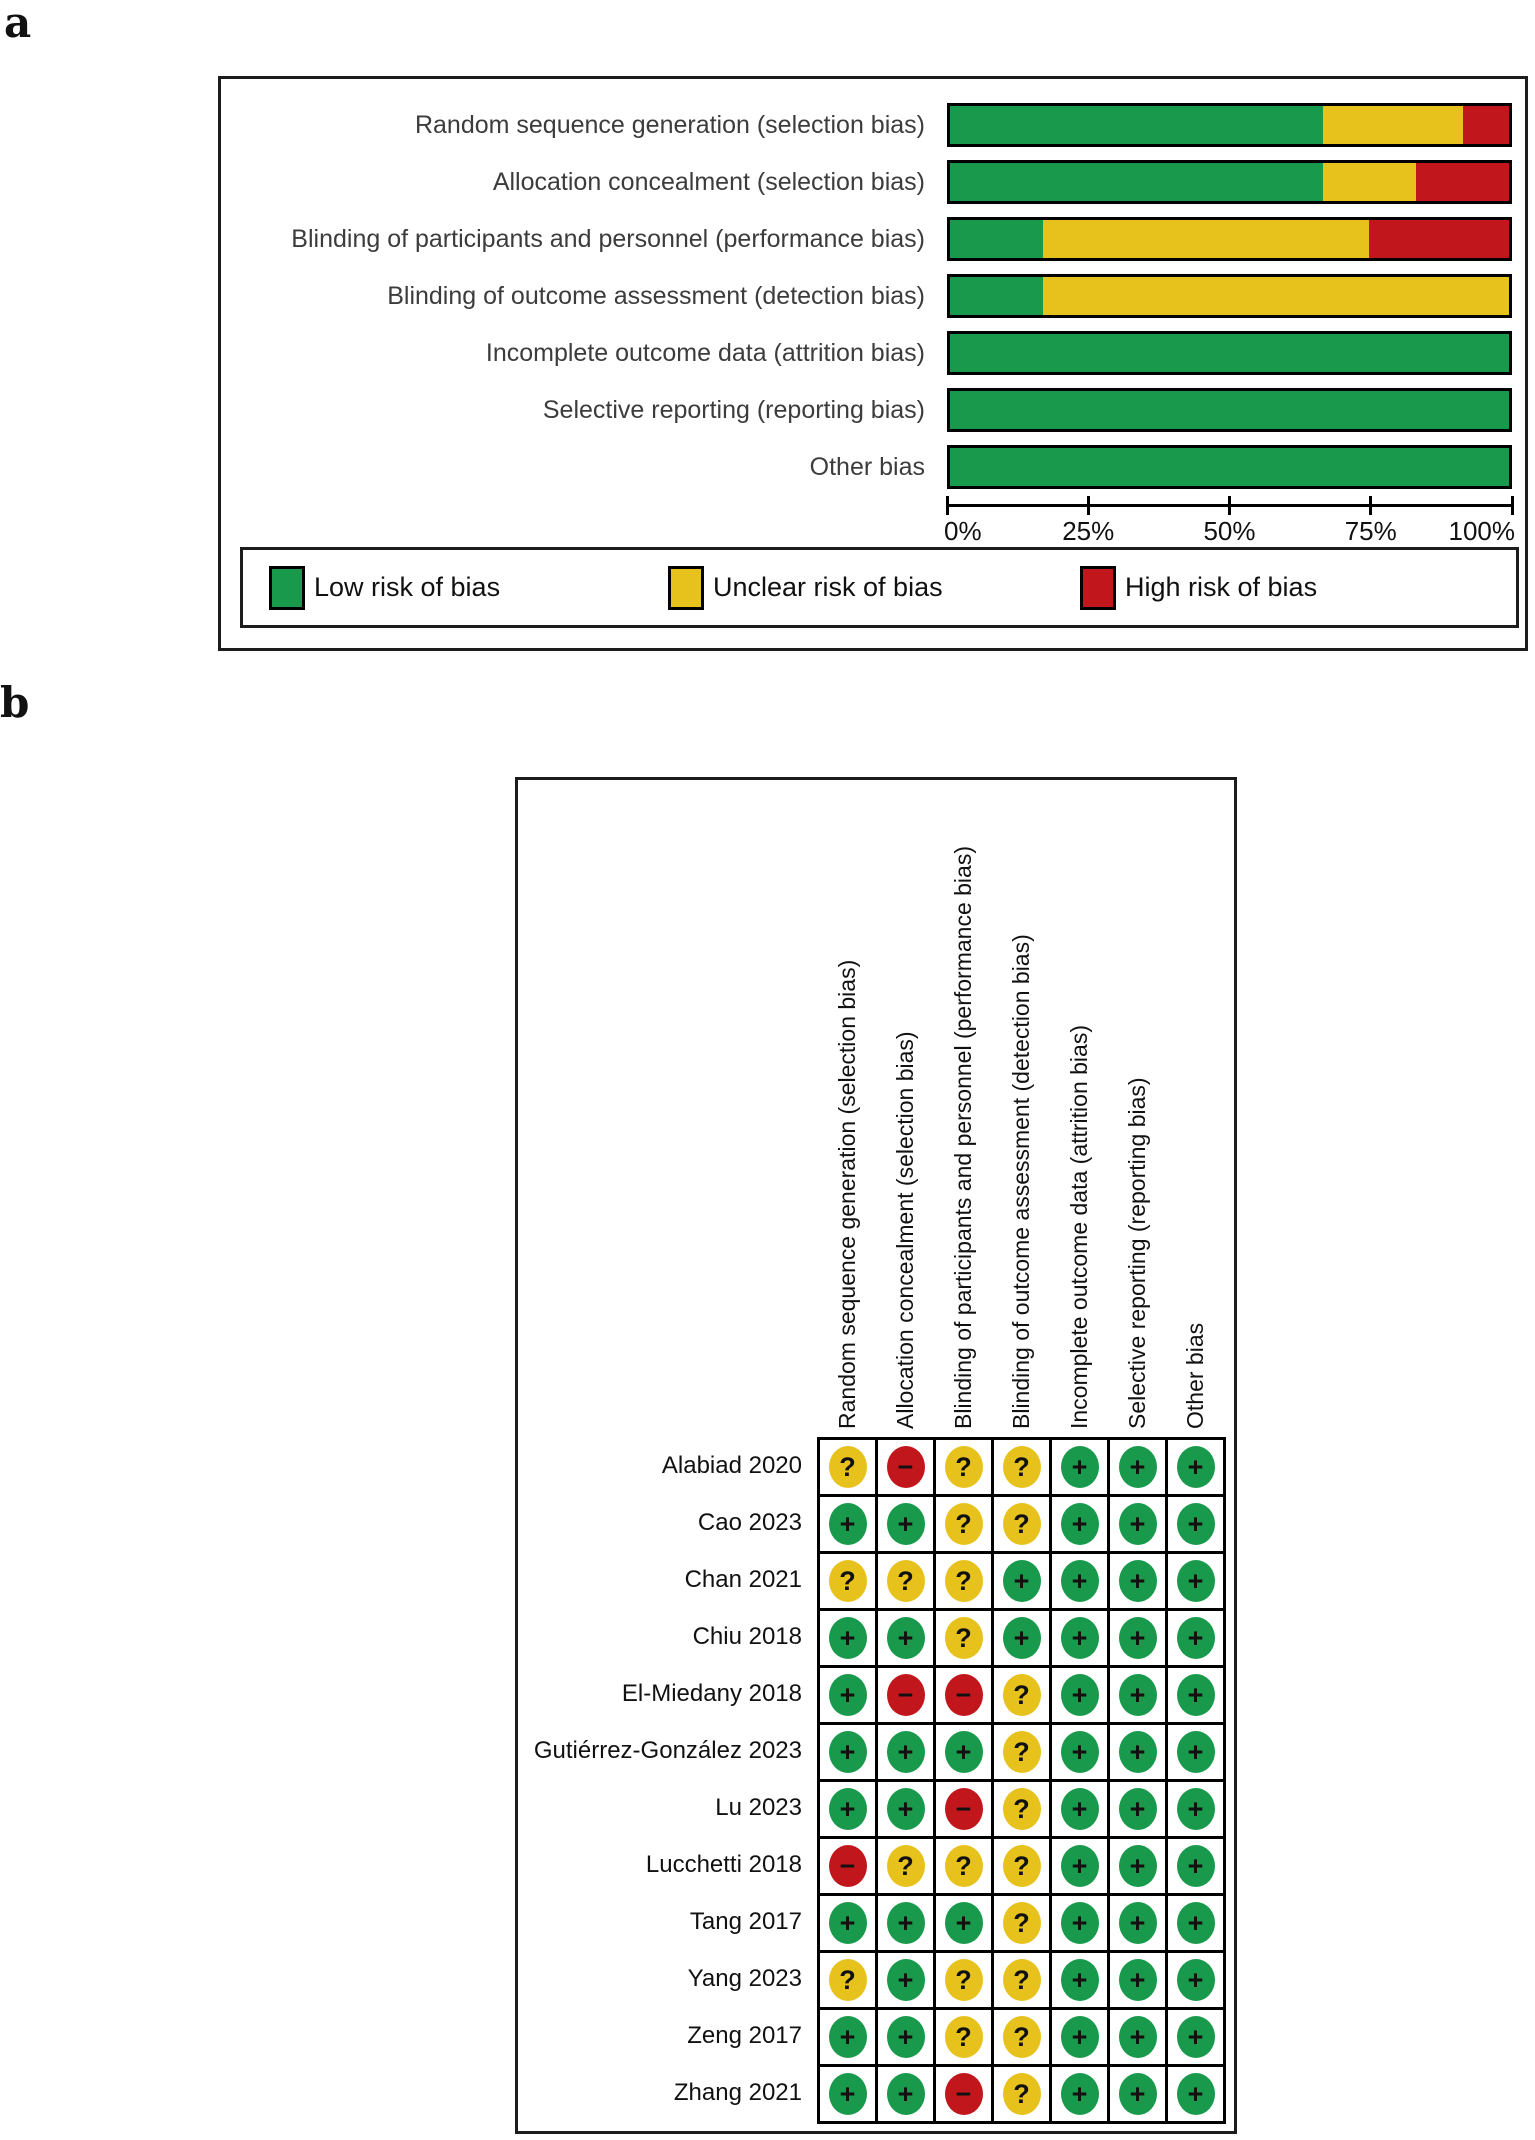 The height and width of the screenshot is (2140, 1535). What do you see at coordinates (1195, 1375) in the screenshot?
I see `column-header: Other bias` at bounding box center [1195, 1375].